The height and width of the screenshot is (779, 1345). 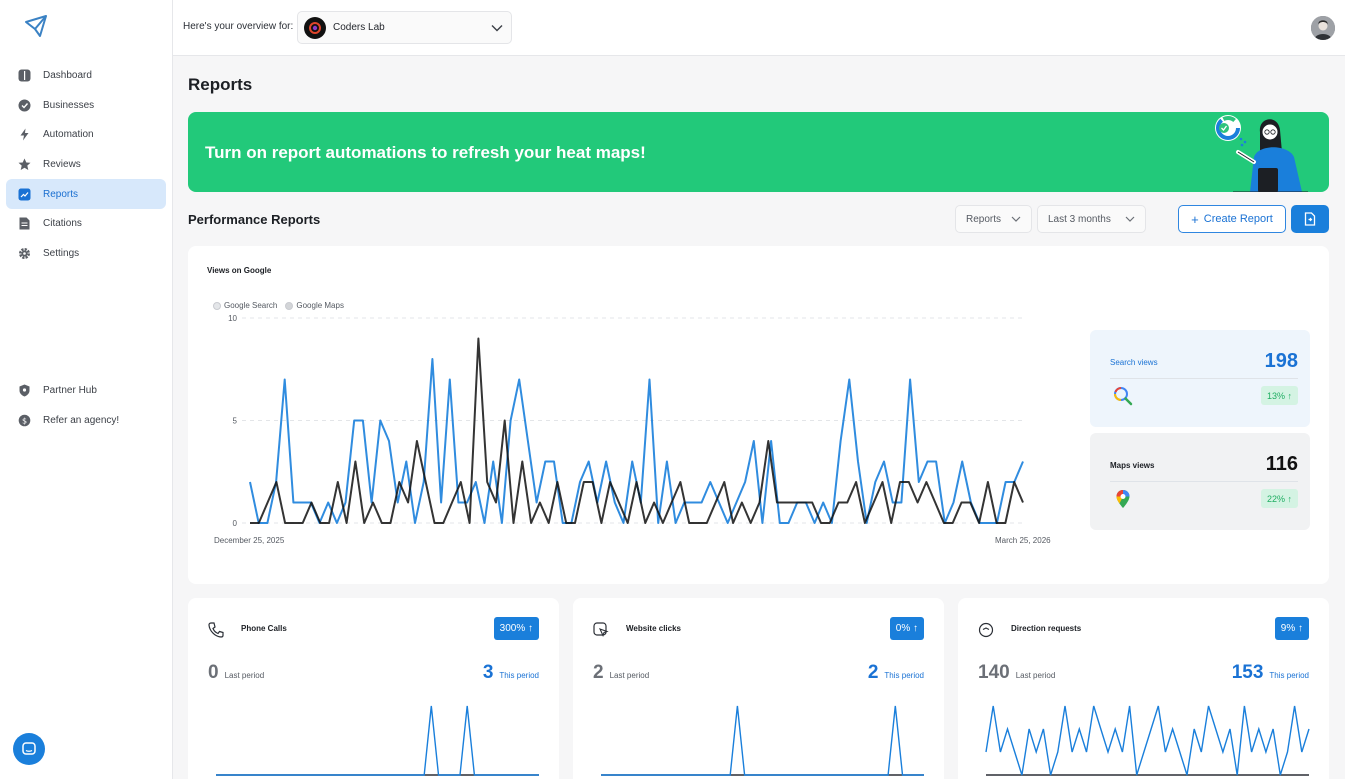 I want to click on sidebar-item-label: Reviews, so click(x=62, y=165).